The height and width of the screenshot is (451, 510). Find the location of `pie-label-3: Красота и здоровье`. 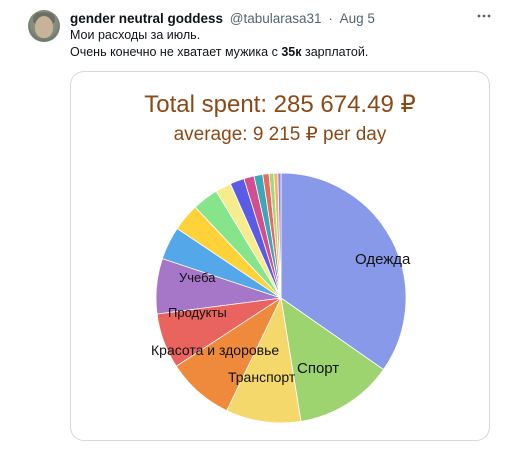

pie-label-3: Красота и здоровье is located at coordinates (215, 350).